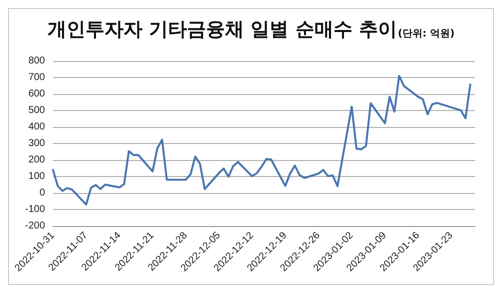 The width and height of the screenshot is (500, 291). What do you see at coordinates (37, 77) in the screenshot?
I see `y-tick-label: 700` at bounding box center [37, 77].